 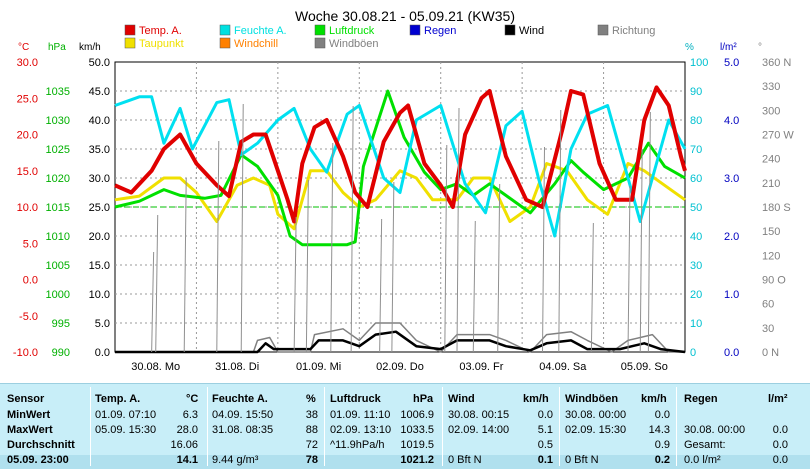 What do you see at coordinates (768, 329) in the screenshot?
I see `dir-tick: 30` at bounding box center [768, 329].